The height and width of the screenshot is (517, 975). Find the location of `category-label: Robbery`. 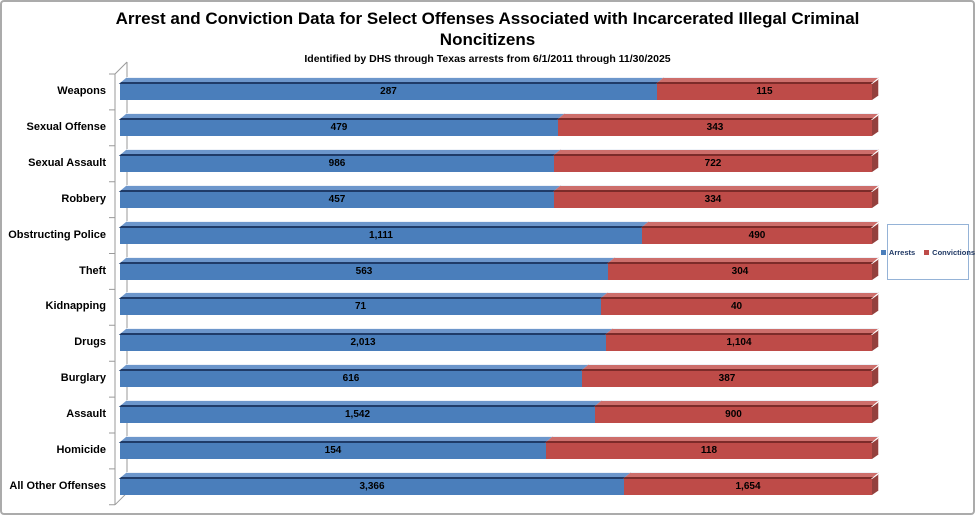

category-label: Robbery is located at coordinates (83, 198).